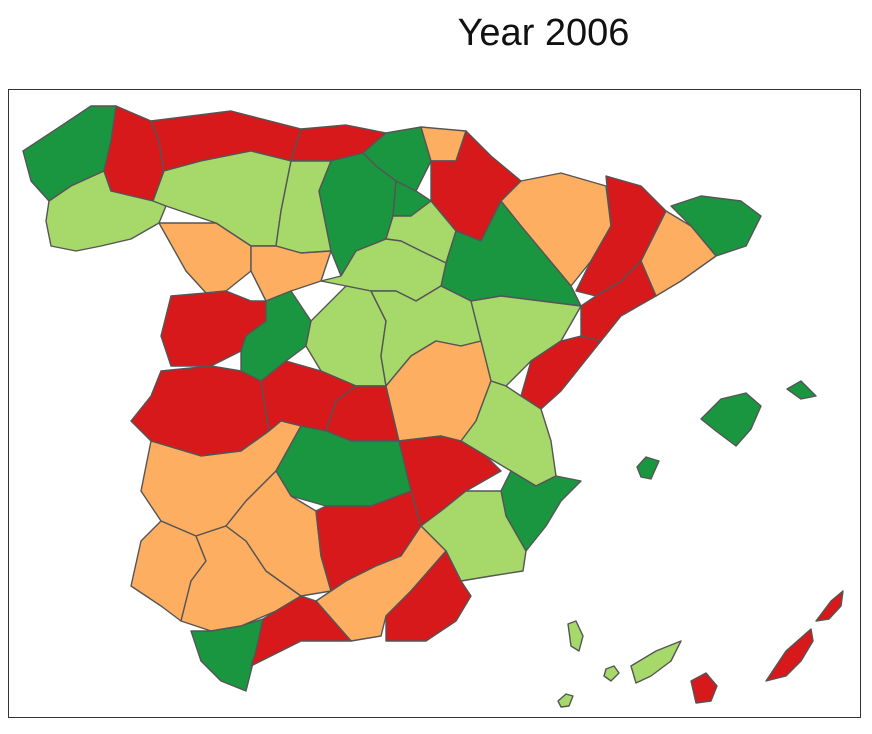 The height and width of the screenshot is (734, 872). Describe the element at coordinates (648, 468) in the screenshot. I see `region-ibiza` at that location.